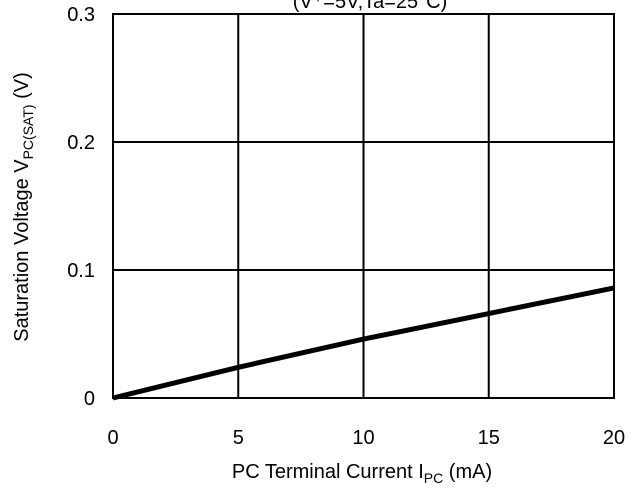 The image size is (633, 490). Describe the element at coordinates (89, 399) in the screenshot. I see `y-tick-label: 0` at that location.